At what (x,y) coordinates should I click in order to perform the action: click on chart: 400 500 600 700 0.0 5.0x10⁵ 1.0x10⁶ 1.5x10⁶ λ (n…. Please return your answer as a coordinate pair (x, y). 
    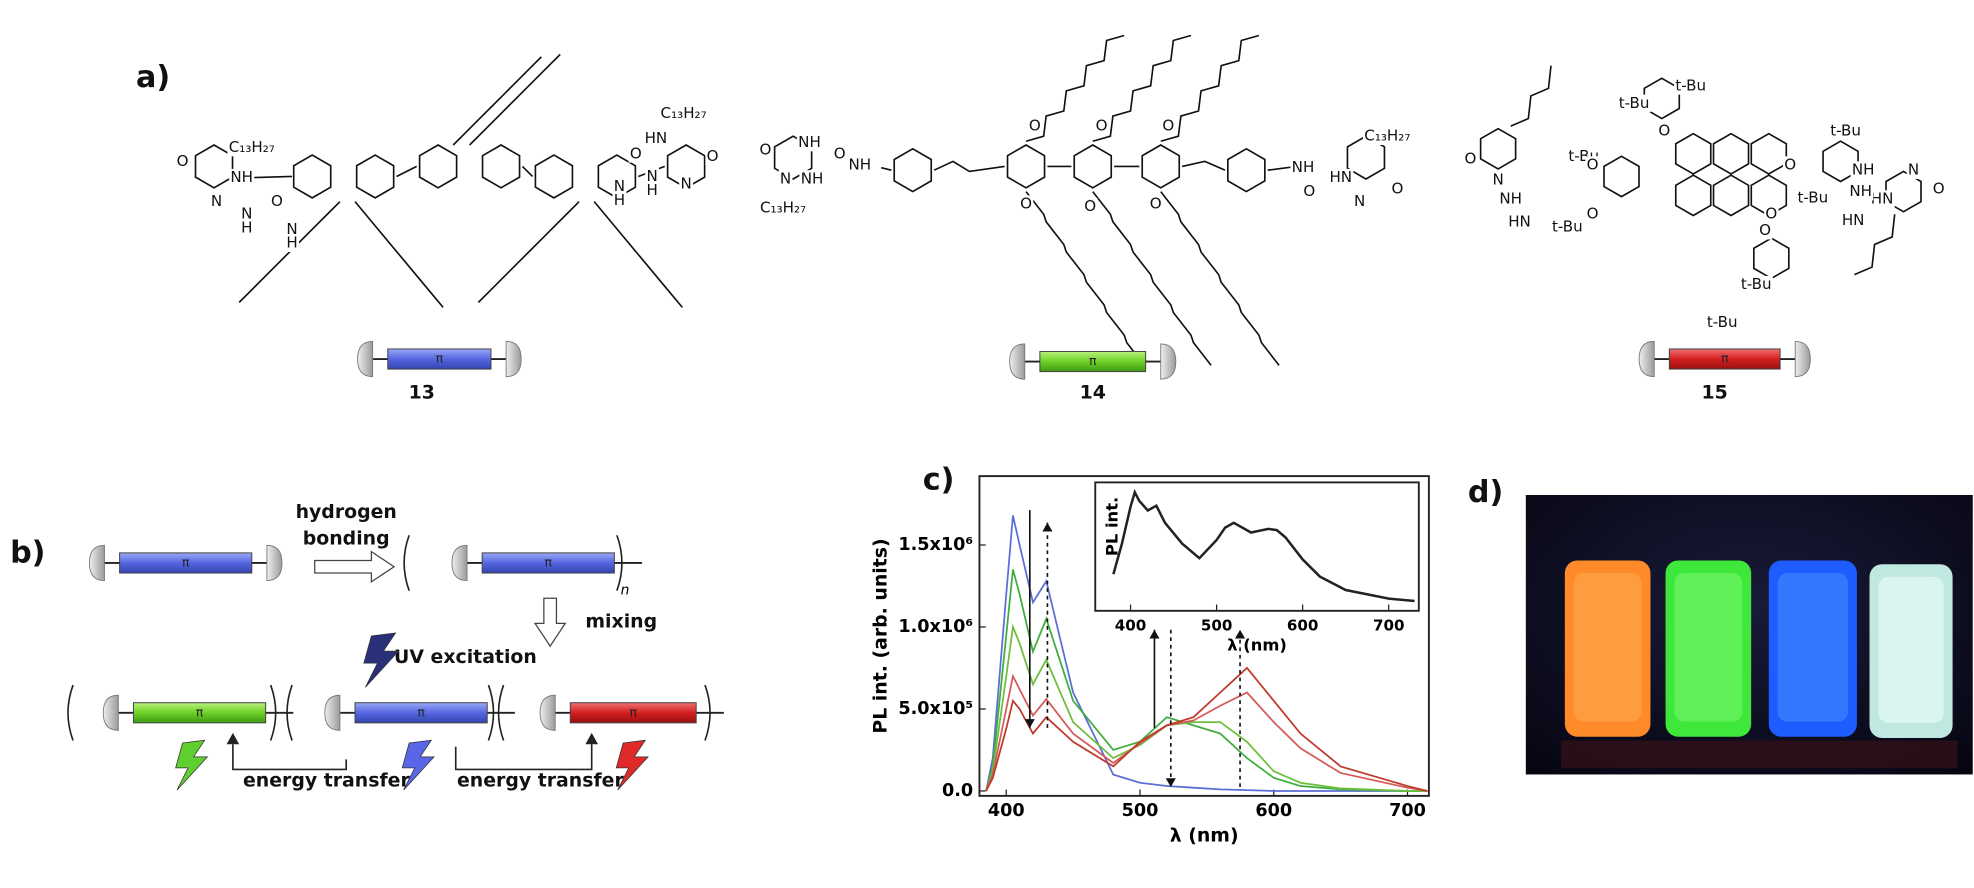
    Looking at the image, I should click on (1150, 661).